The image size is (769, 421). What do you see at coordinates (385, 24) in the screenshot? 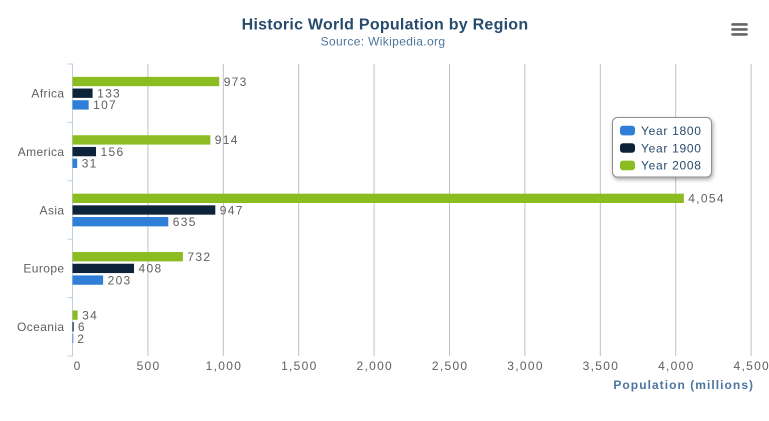
I see `svg-text:Historic World Population by R: Historic World Population by Region` at bounding box center [385, 24].